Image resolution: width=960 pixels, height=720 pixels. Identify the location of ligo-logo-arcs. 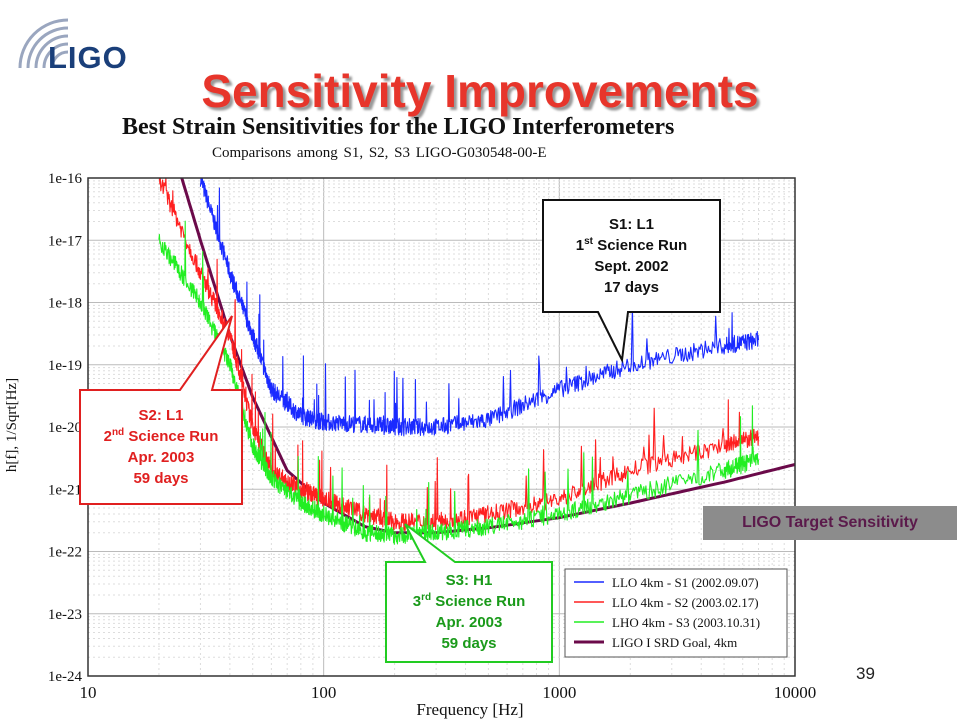
(43, 43).